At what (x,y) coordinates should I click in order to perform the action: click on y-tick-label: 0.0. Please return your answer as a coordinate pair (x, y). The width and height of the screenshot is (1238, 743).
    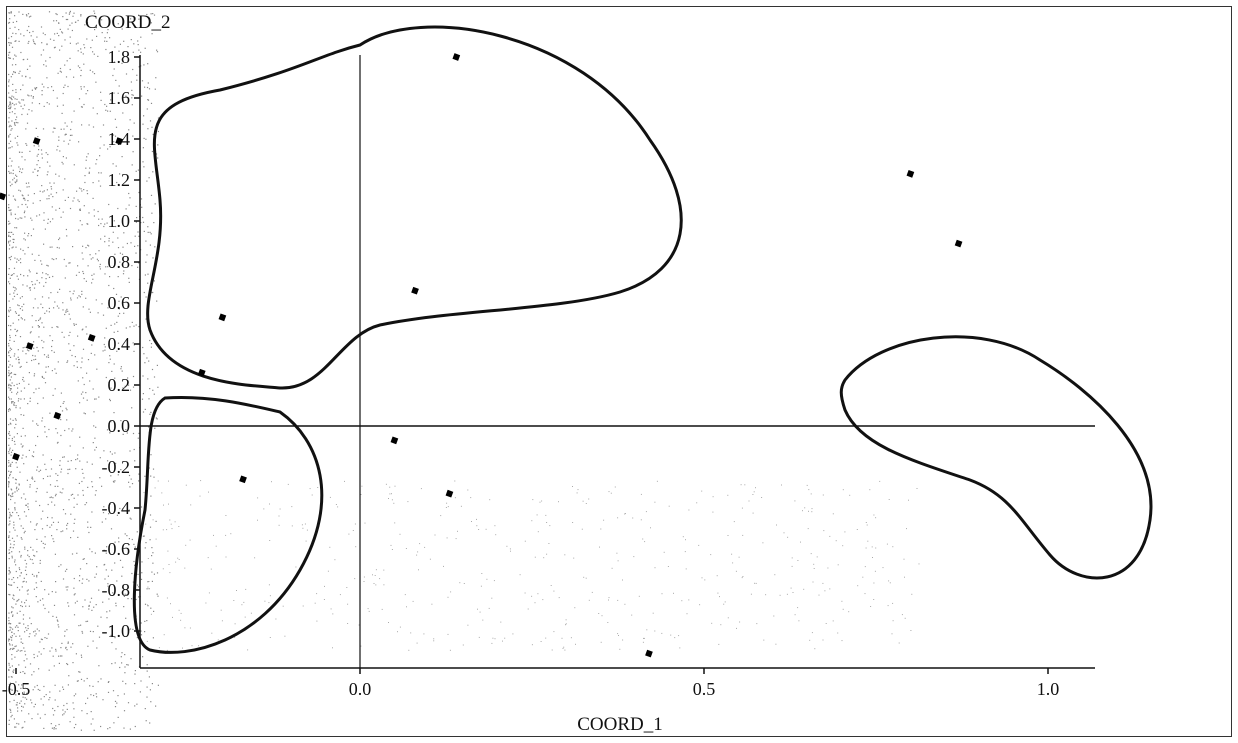
    Looking at the image, I should click on (119, 426).